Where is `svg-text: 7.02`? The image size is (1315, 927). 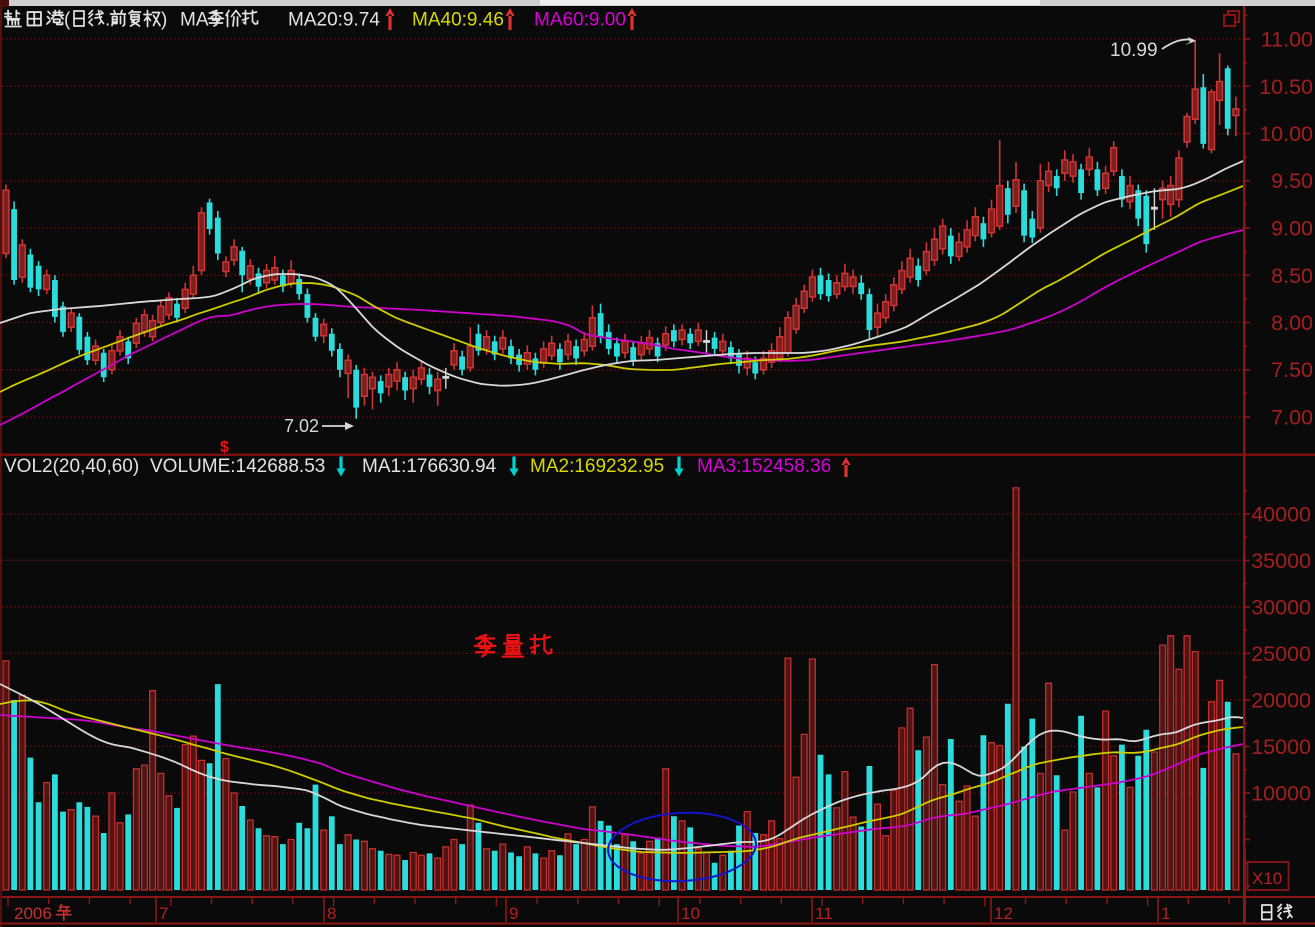
svg-text: 7.02 is located at coordinates (301, 426).